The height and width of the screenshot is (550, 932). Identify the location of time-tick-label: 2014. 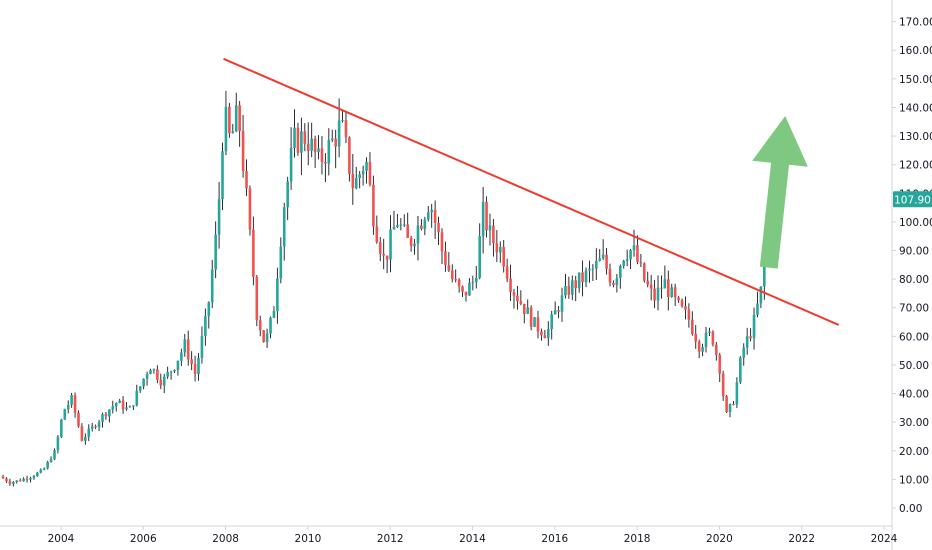
(472, 539).